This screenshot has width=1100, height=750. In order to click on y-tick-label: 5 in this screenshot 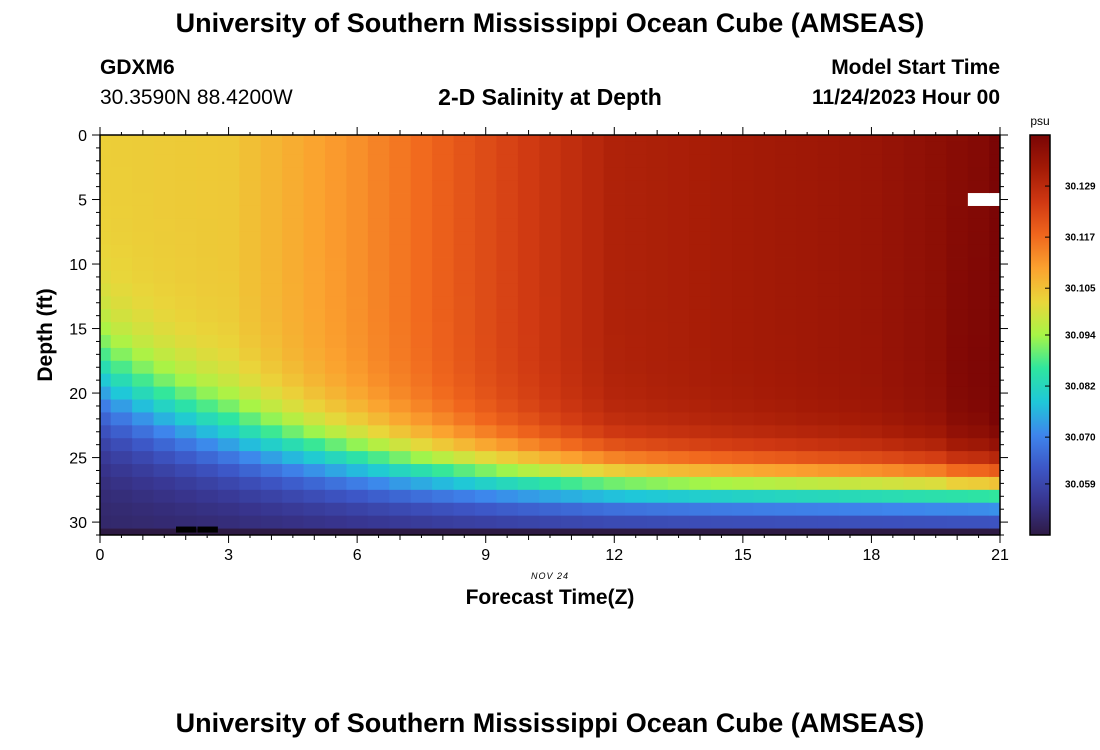, I will do `click(82, 201)`.